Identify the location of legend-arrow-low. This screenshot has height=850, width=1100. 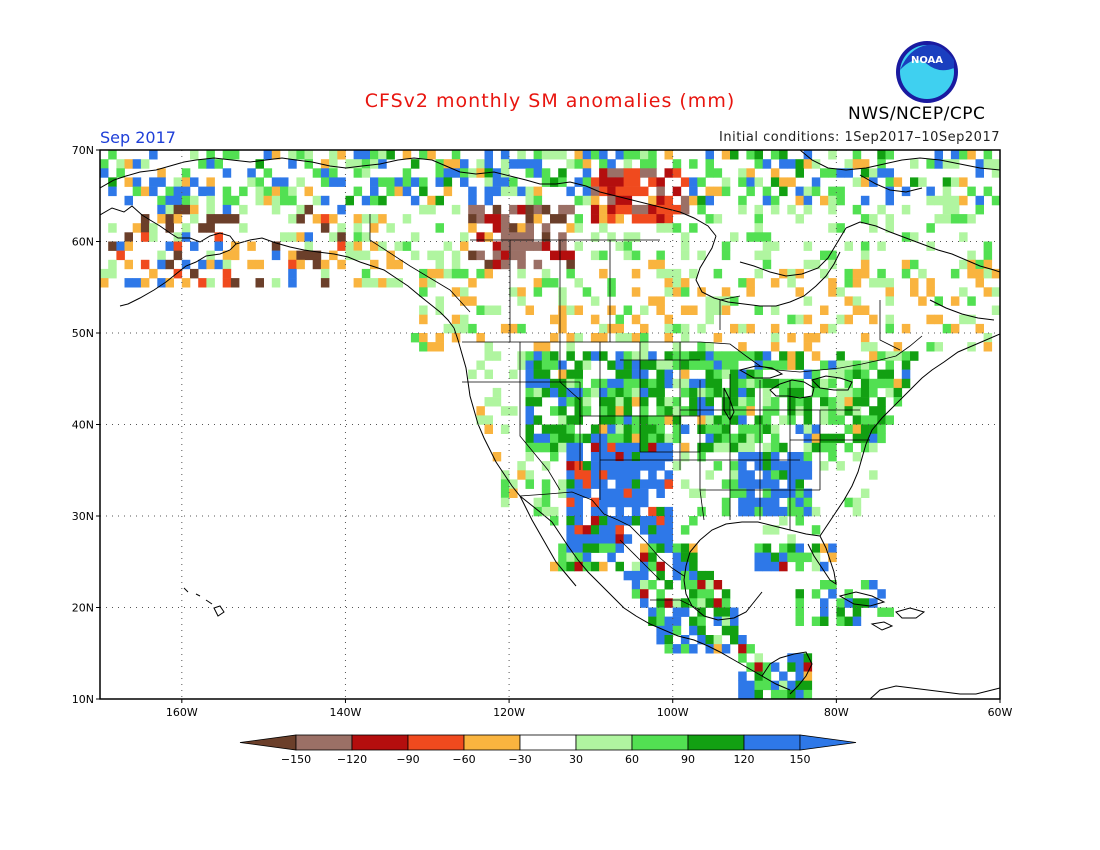
(268, 742).